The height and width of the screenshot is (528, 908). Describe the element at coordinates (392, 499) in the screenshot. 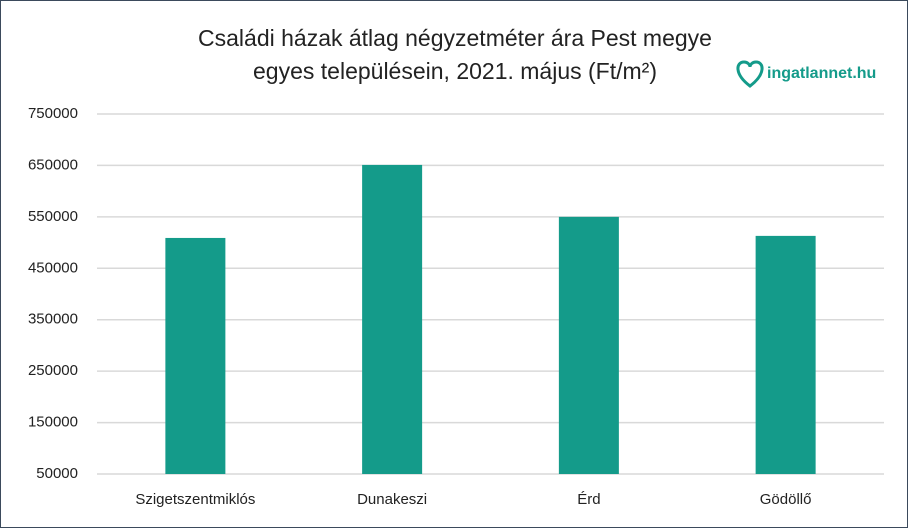

I see `x-tick-label: Dunakeszi` at that location.